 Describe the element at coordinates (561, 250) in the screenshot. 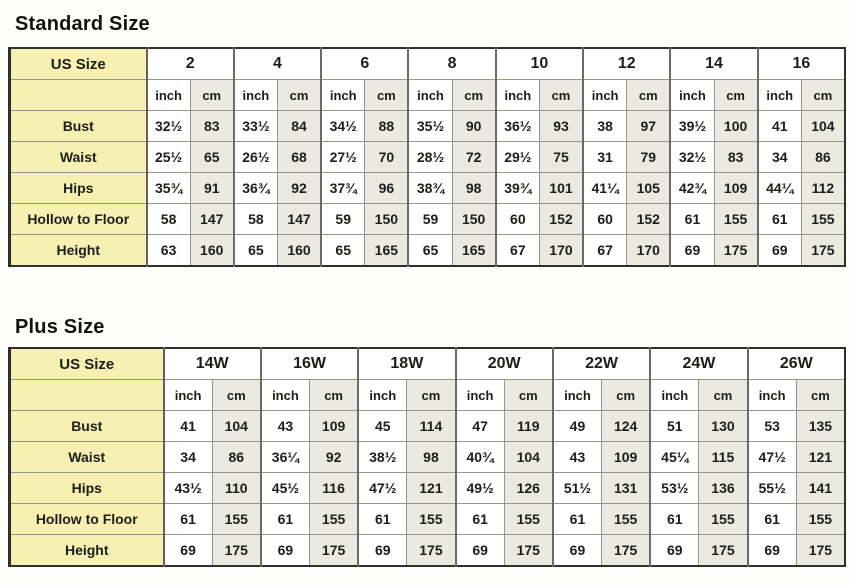

I see `measurement-cm-value: 170` at that location.